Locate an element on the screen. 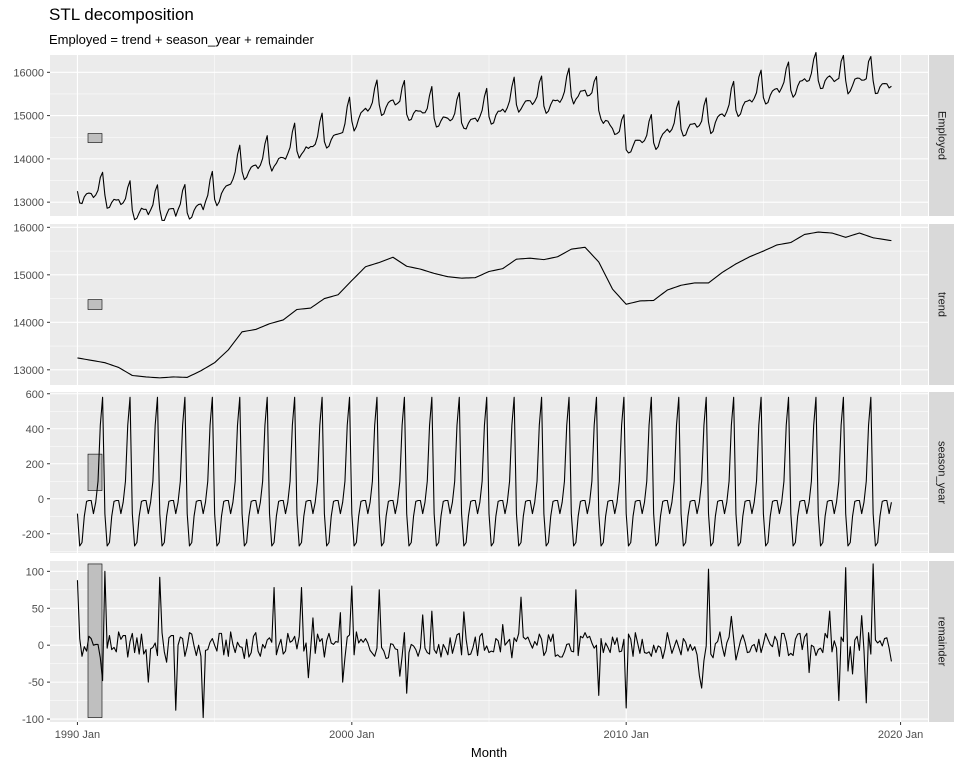 The image size is (960, 768). x-axis-label: Month is located at coordinates (489, 752).